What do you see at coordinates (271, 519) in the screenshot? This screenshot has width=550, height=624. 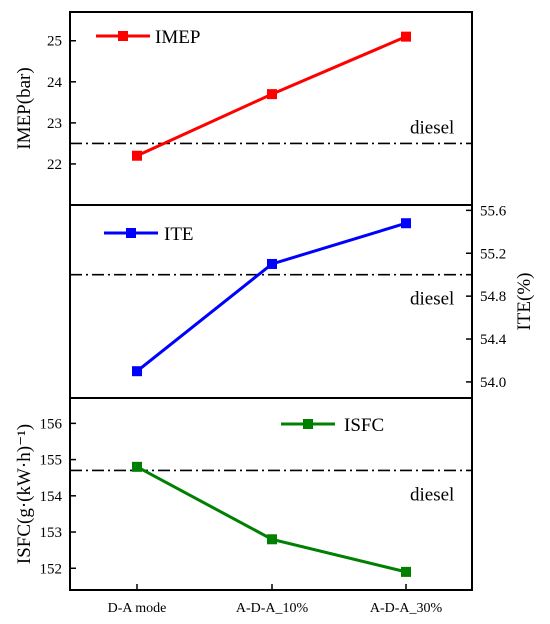 I see `series-line-isfc` at bounding box center [271, 519].